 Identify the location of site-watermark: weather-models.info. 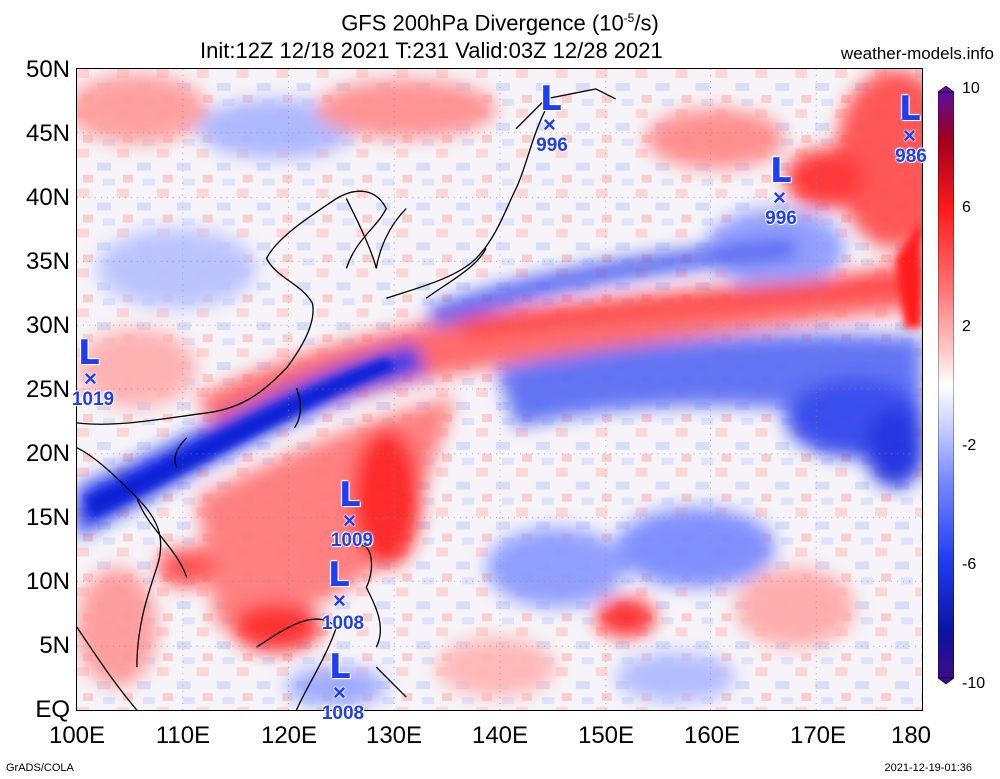
(917, 53).